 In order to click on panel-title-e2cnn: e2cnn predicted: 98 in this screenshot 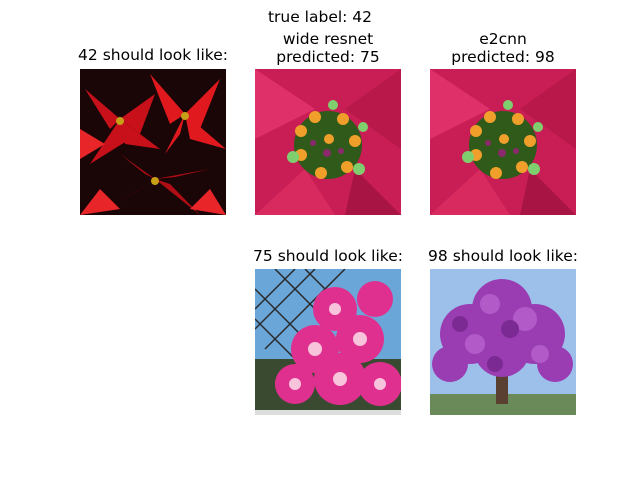, I will do `click(503, 48)`.